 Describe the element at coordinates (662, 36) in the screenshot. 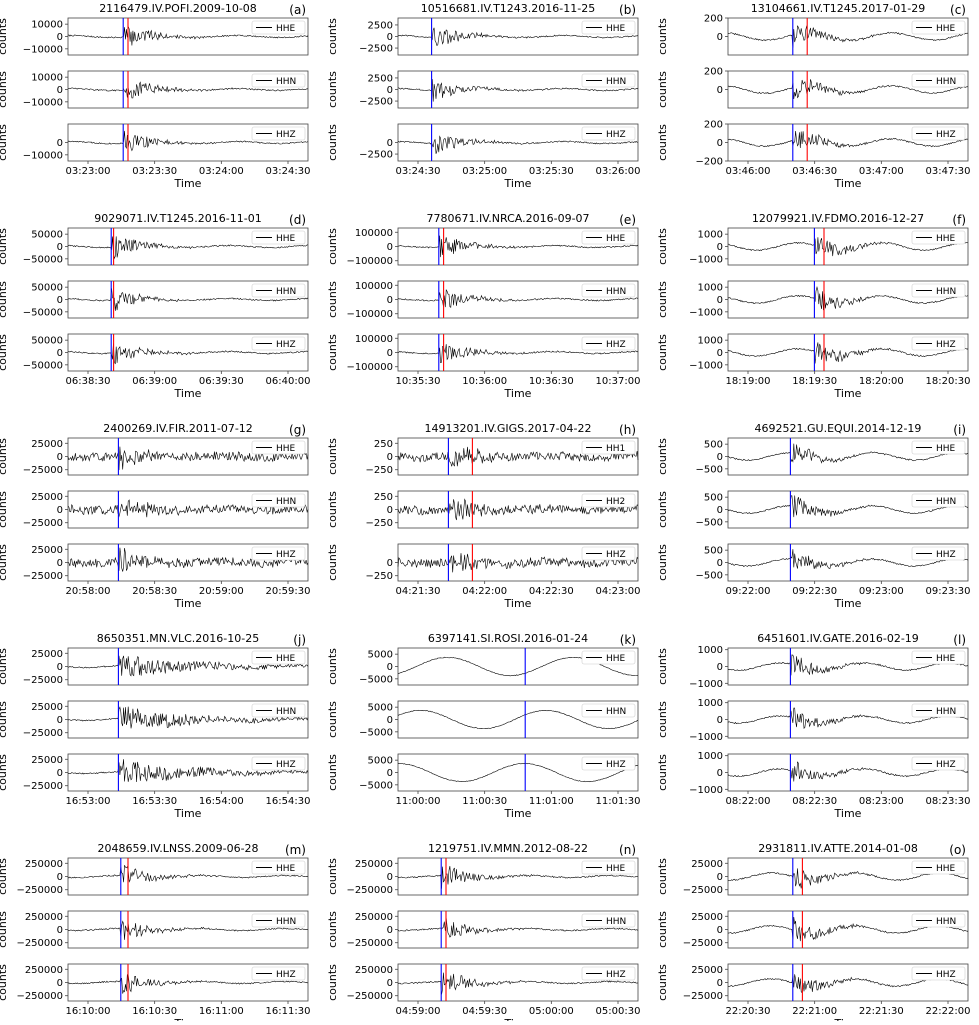

I see `y-axis-label-c-hhe: counts` at that location.